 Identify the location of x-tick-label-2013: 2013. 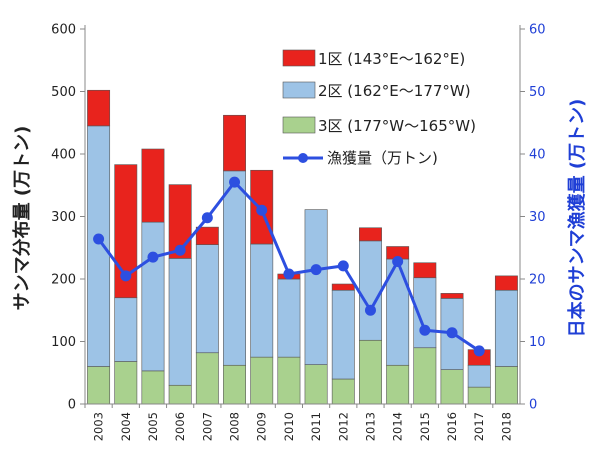
(370, 426).